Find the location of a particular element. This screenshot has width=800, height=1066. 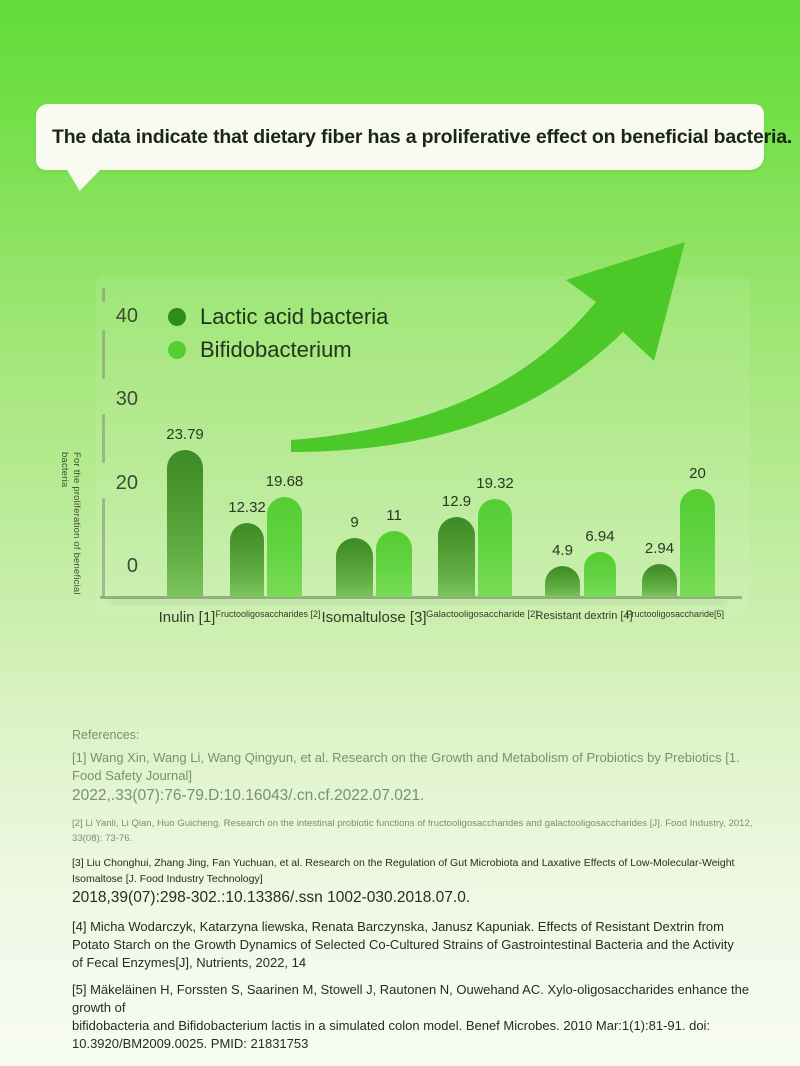

bar-value-label: 12.9 is located at coordinates (456, 501).